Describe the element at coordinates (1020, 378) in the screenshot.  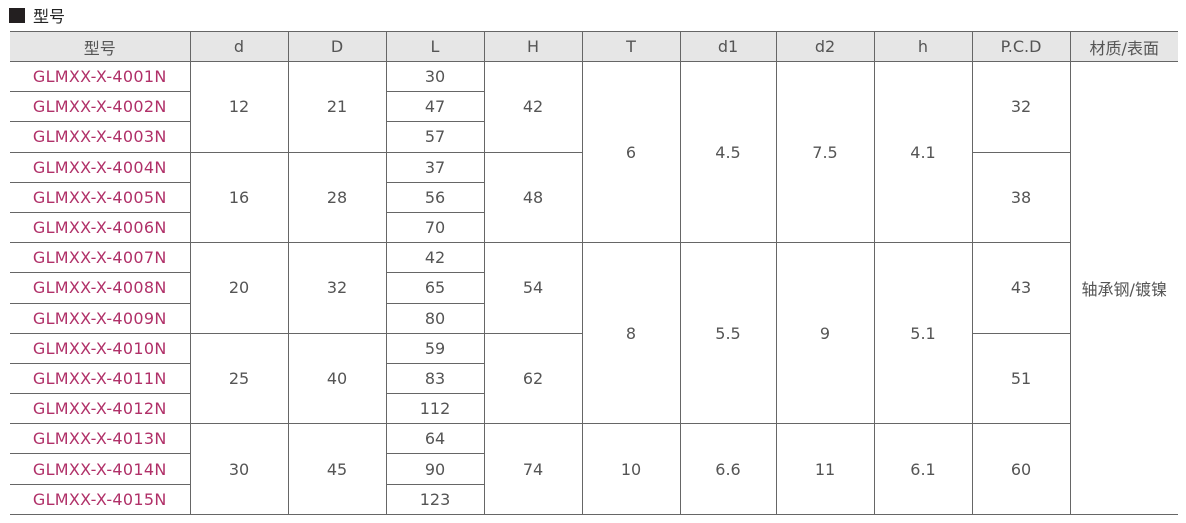
I see `cell-pcd: 51` at that location.